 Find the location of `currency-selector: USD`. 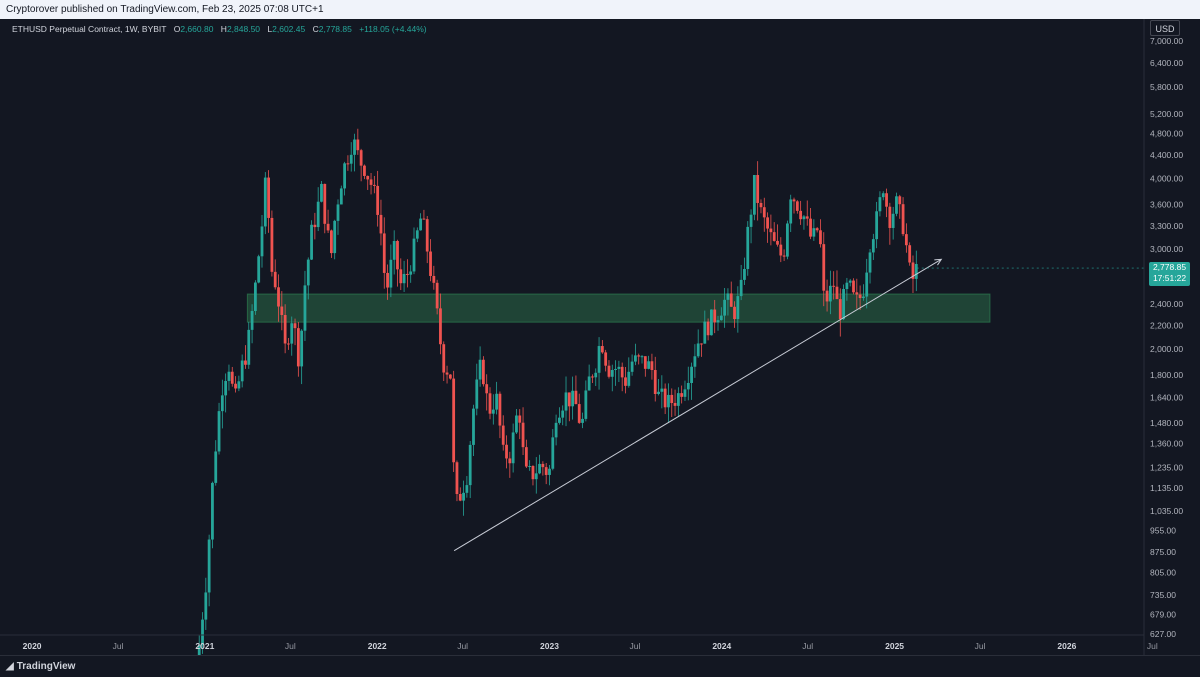

currency-selector: USD is located at coordinates (1165, 28).